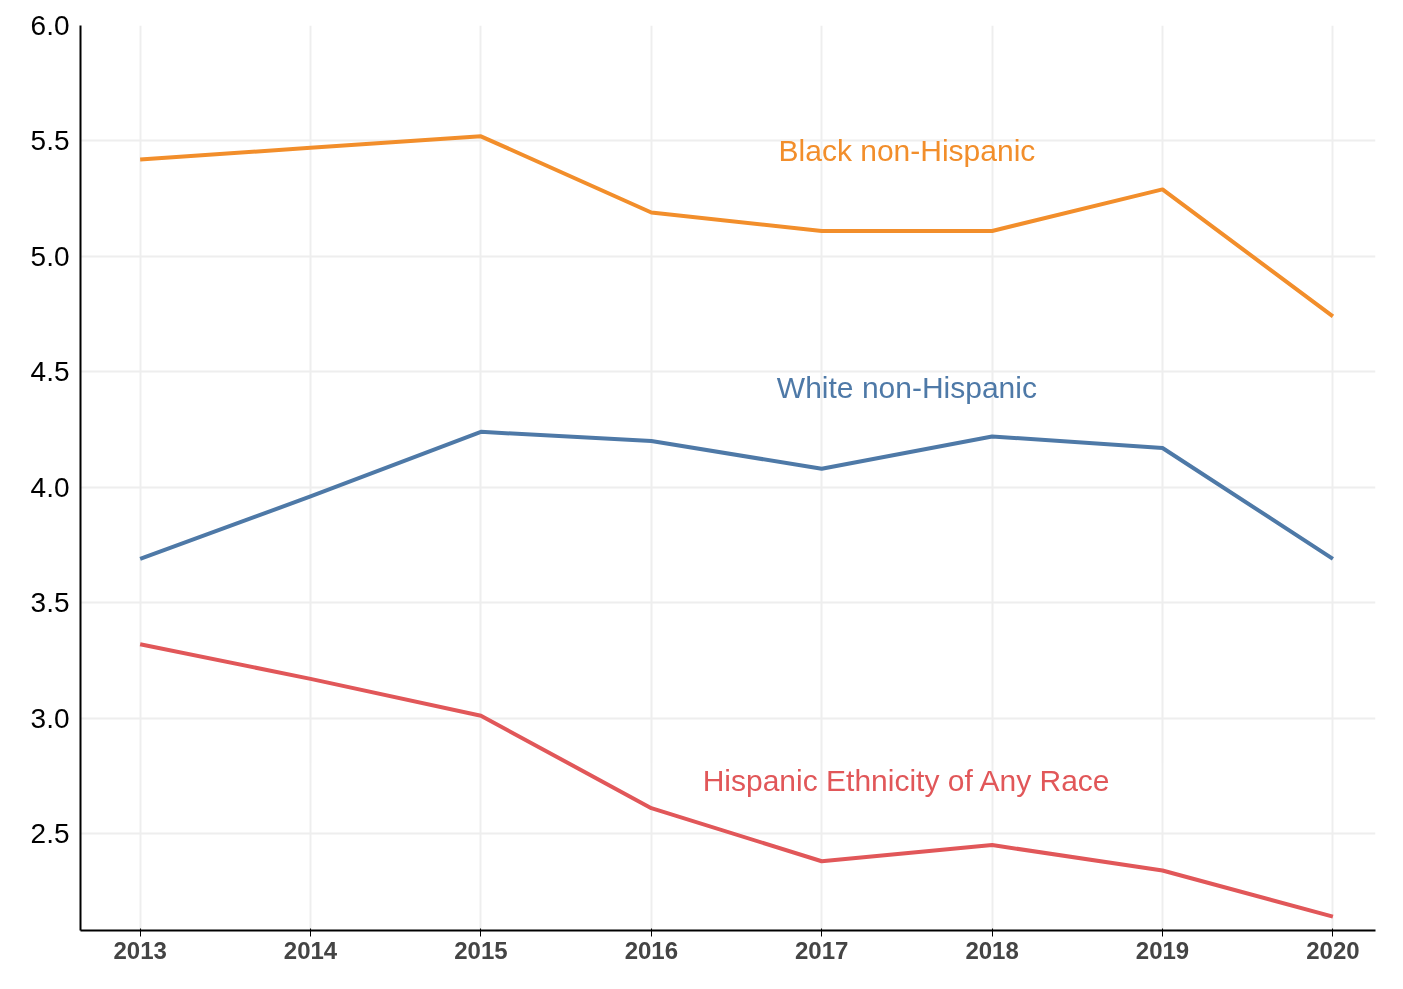  Describe the element at coordinates (50, 603) in the screenshot. I see `y-tick-label: 3.5` at that location.